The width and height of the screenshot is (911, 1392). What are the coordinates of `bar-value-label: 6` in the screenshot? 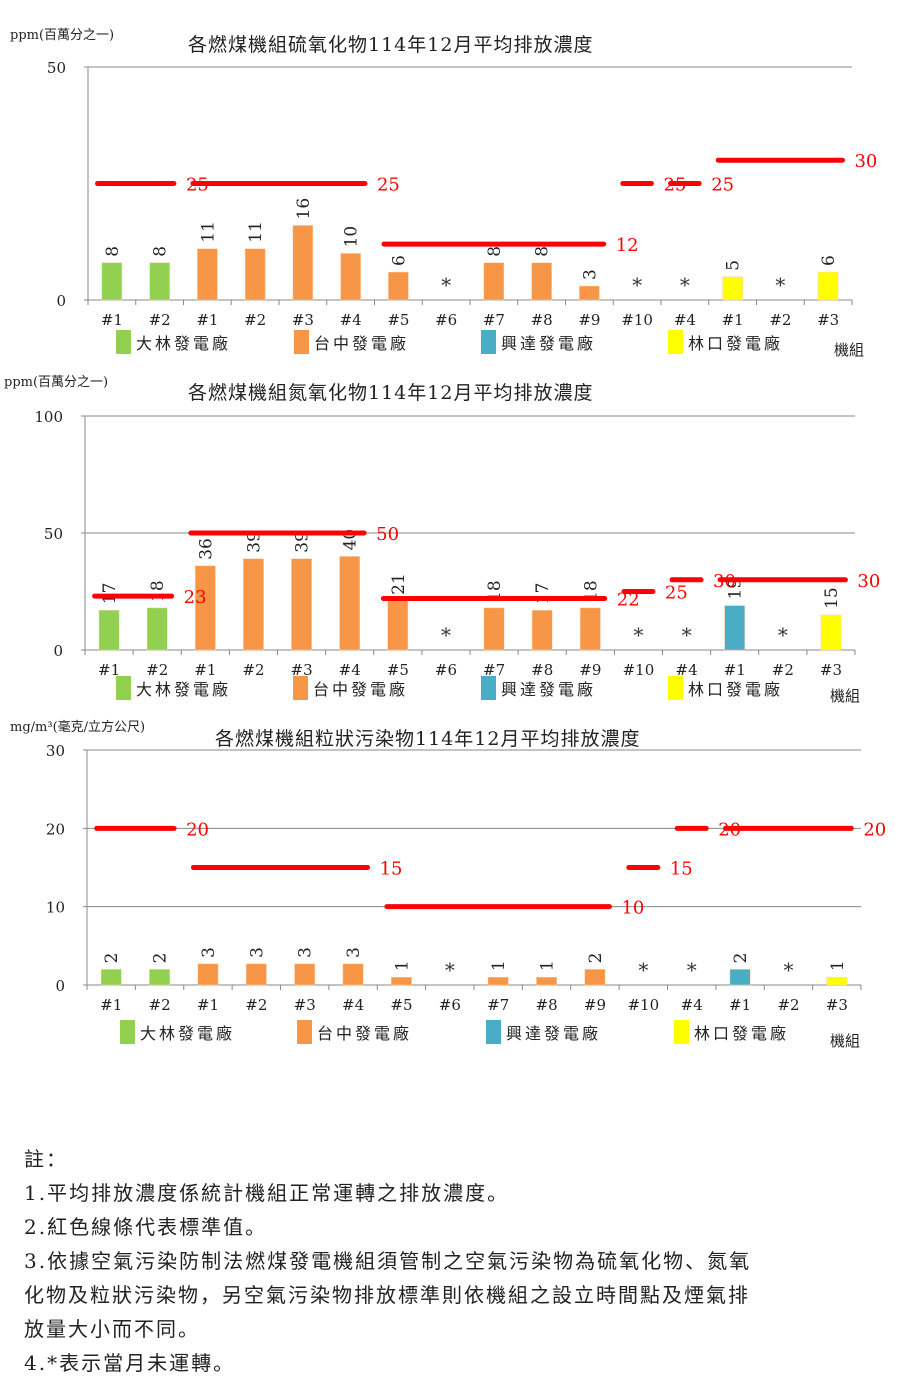 It's located at (399, 260).